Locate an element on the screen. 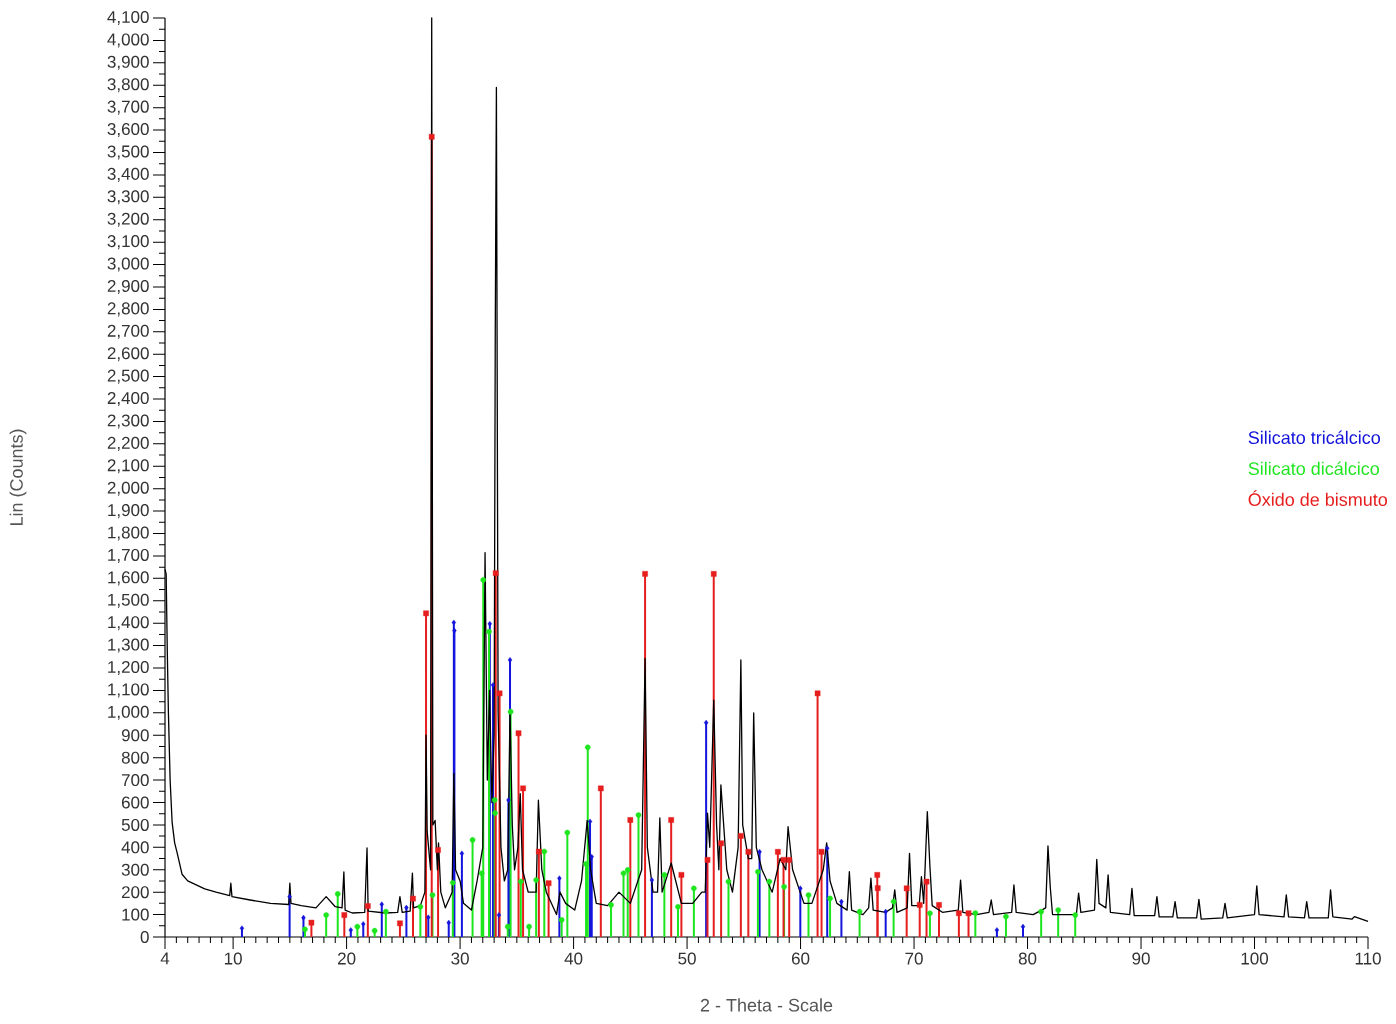  y-tick-label: 3,900 is located at coordinates (128, 62).